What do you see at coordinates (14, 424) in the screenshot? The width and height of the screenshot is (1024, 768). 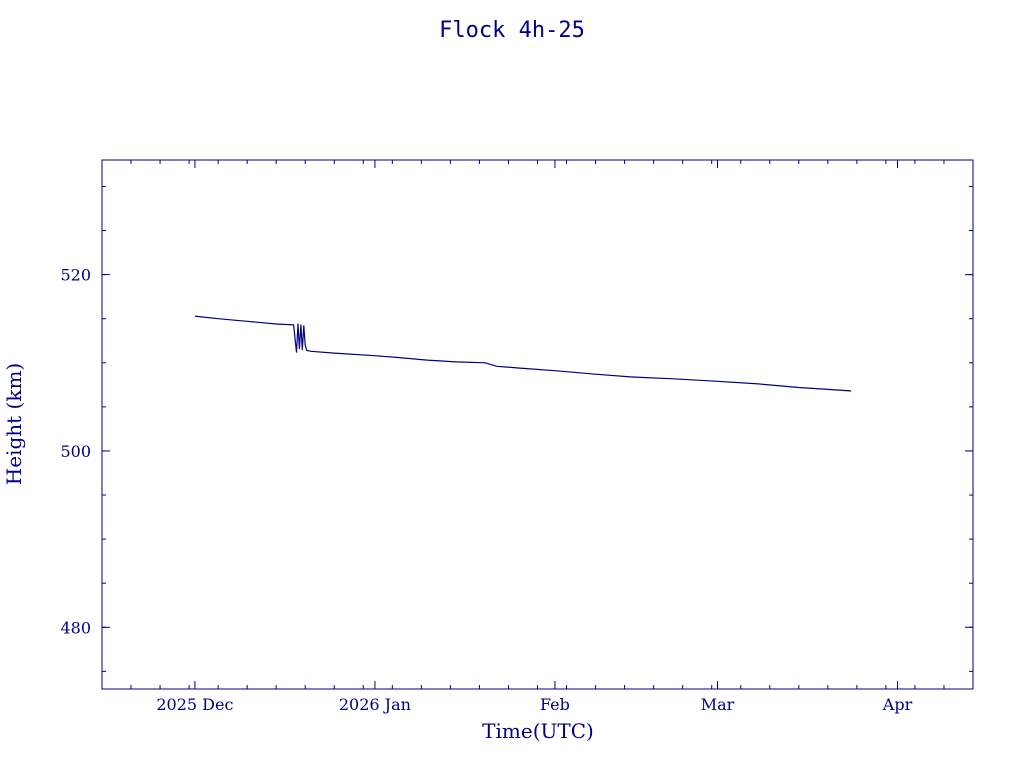 I see `y-axis-label: Height (km)` at bounding box center [14, 424].